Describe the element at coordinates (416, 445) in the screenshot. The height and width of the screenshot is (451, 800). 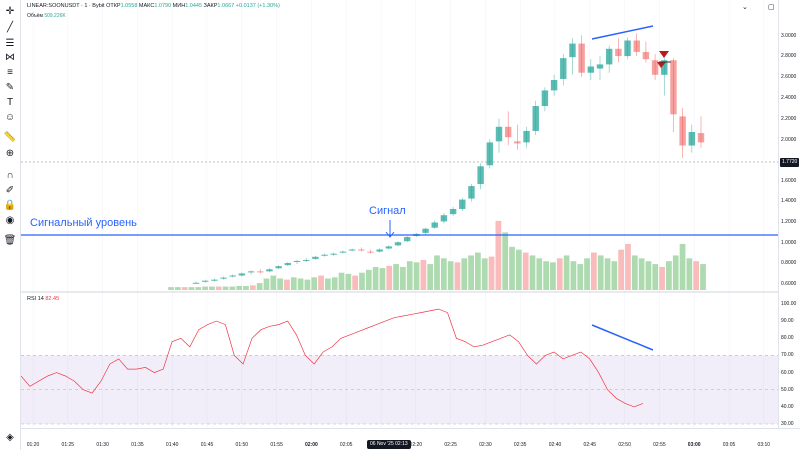
I see `time-tick-label: 02:20` at that location.